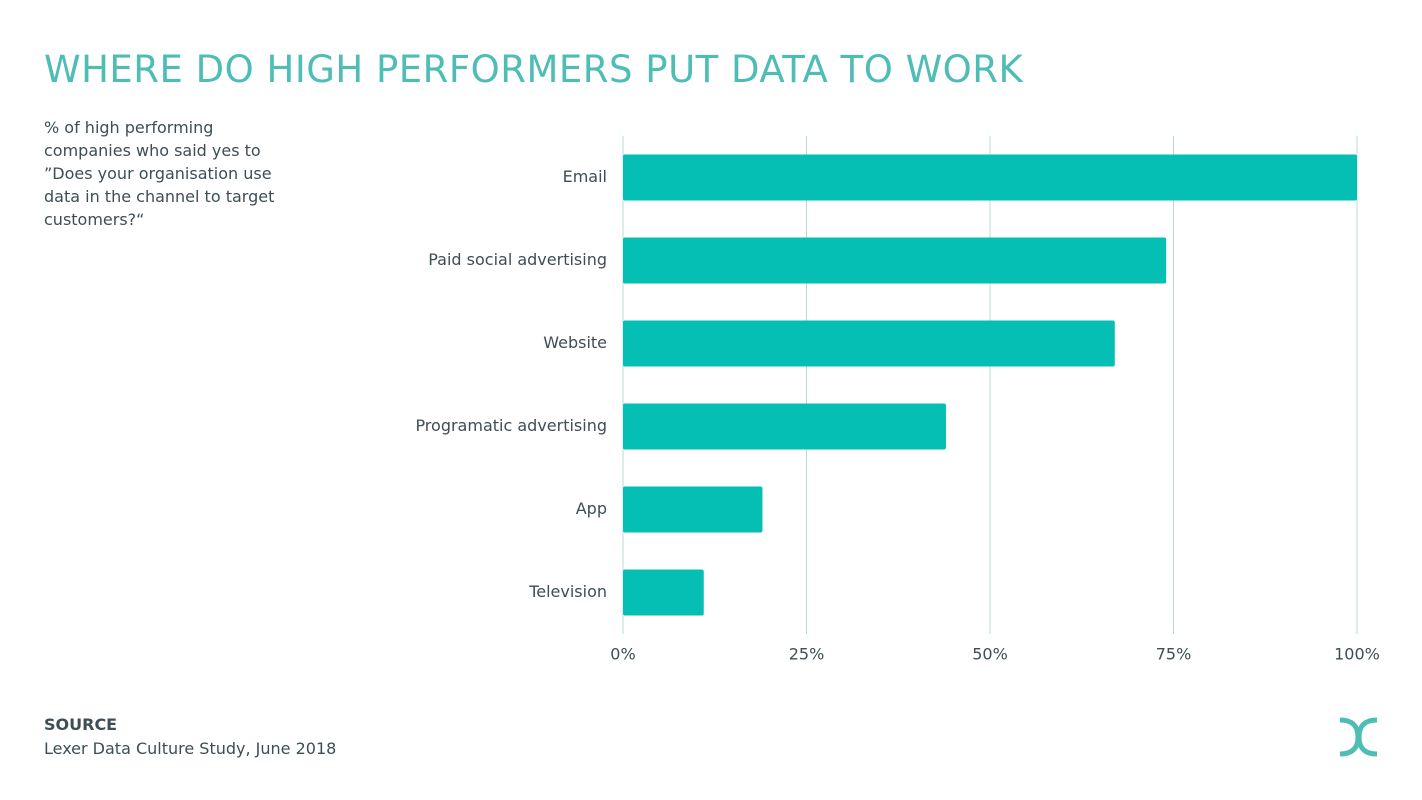 Image resolution: width=1422 pixels, height=800 pixels. Describe the element at coordinates (567, 591) in the screenshot. I see `y-tick-label: Television` at that location.